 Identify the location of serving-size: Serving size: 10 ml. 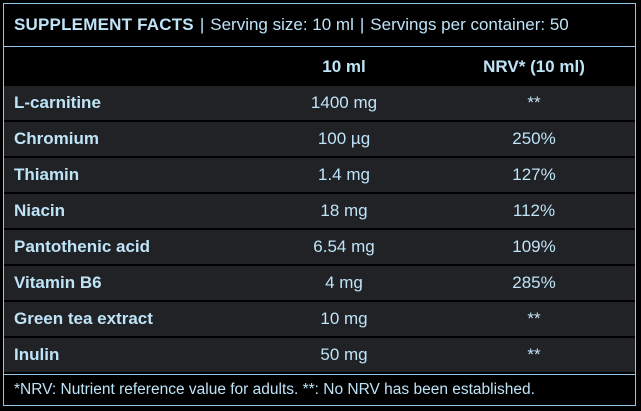
(282, 24).